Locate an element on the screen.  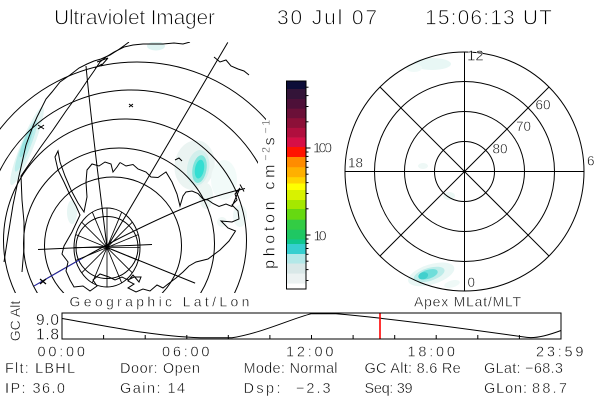
svg-text: 9.0 is located at coordinates (48, 320).